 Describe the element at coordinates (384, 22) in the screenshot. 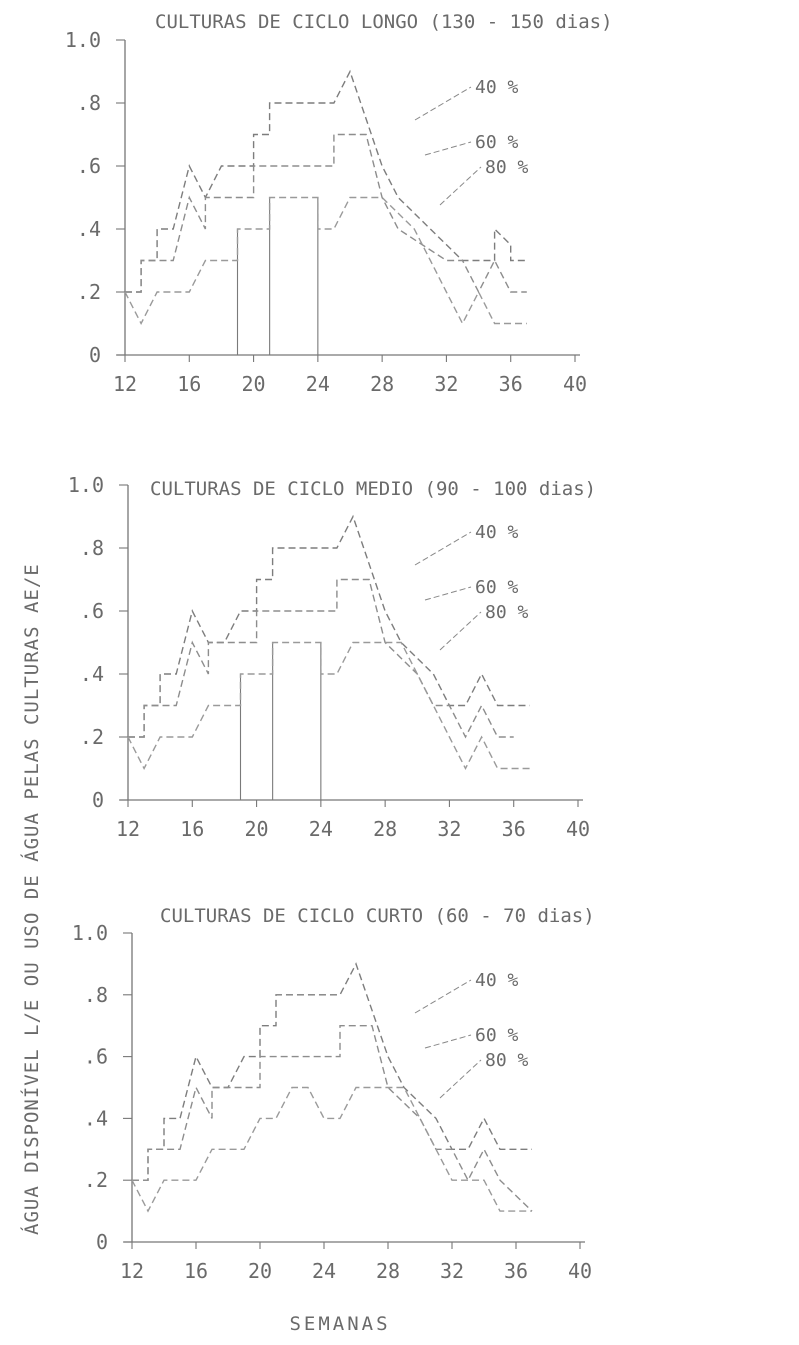

I see `chart-title: CULTURAS DE CICLO LONGO (130 - 150 dias)` at that location.